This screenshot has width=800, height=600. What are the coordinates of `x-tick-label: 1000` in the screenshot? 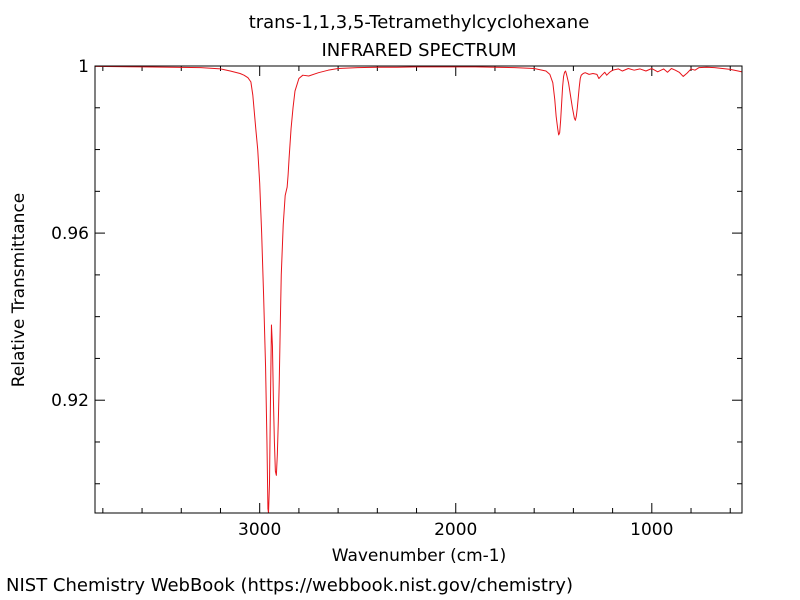 It's located at (651, 530).